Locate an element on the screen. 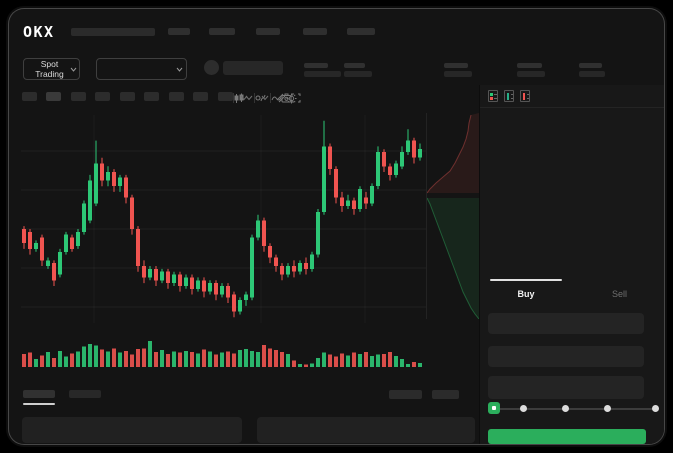 This screenshot has height=453, width=673. sell-tab-label: Sell is located at coordinates (619, 294).